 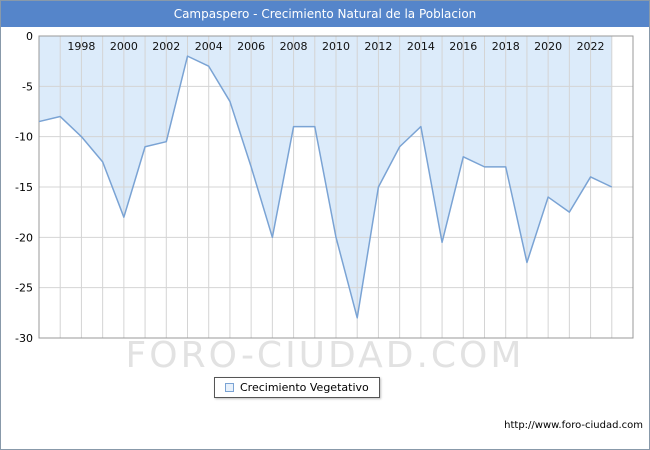 I want to click on svg-text: 2016, so click(x=463, y=46).